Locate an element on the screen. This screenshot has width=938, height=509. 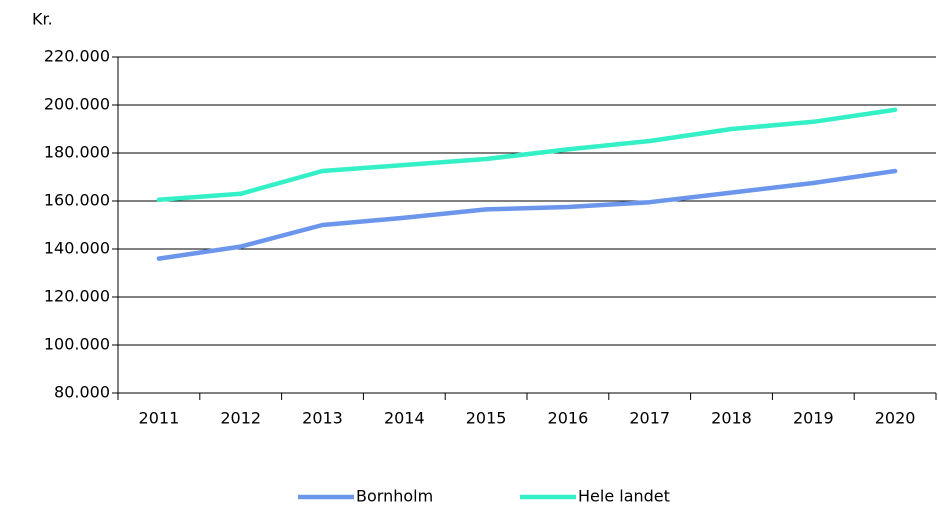
y-axis-label: Kr. is located at coordinates (42, 19).